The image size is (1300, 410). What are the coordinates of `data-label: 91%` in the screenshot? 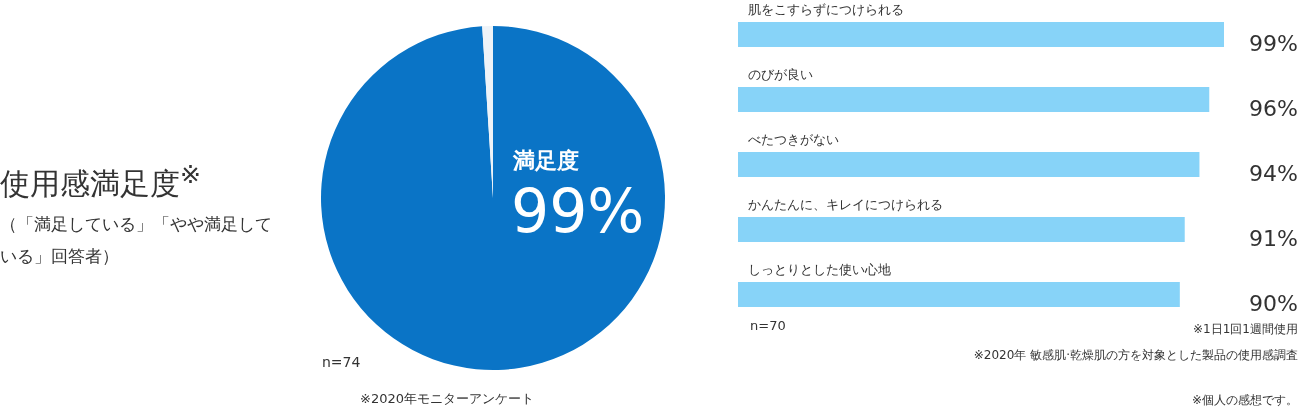 It's located at (1273, 238).